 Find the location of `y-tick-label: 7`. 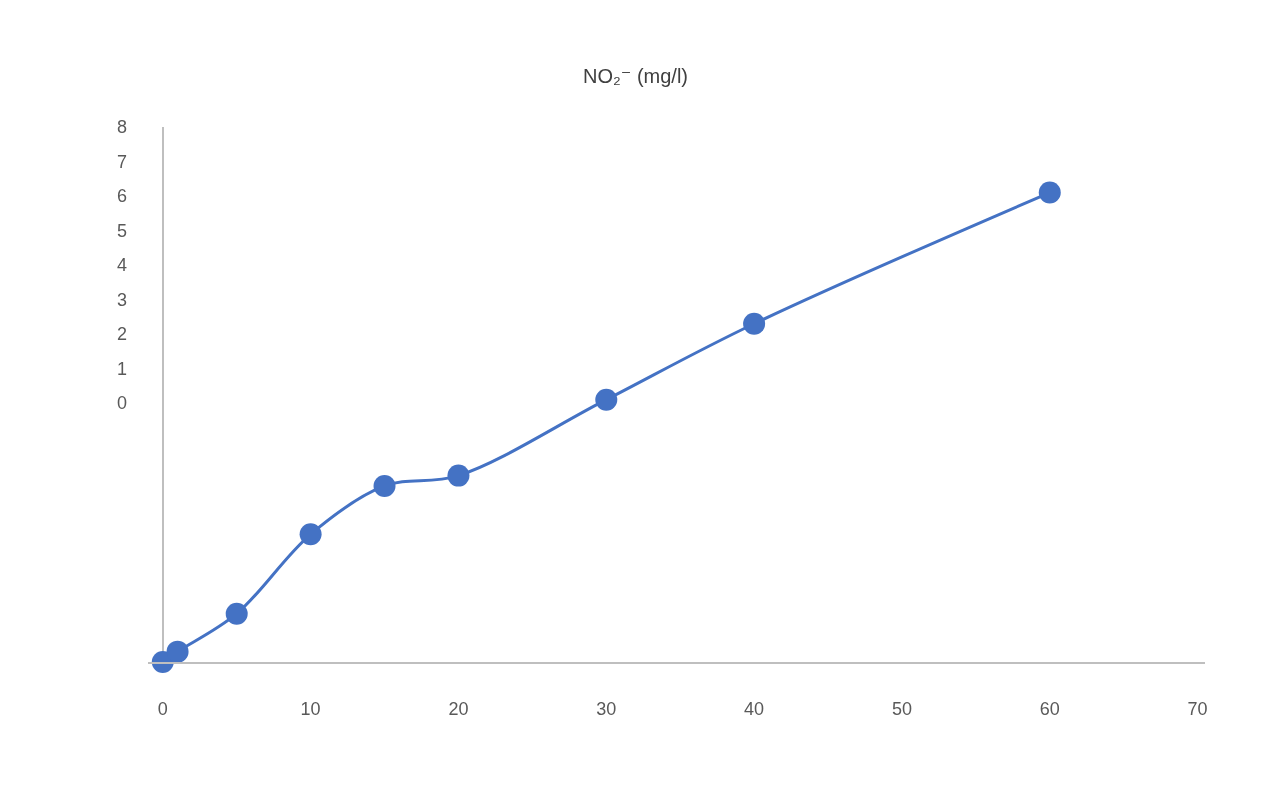

y-tick-label: 7 is located at coordinates (121, 161).